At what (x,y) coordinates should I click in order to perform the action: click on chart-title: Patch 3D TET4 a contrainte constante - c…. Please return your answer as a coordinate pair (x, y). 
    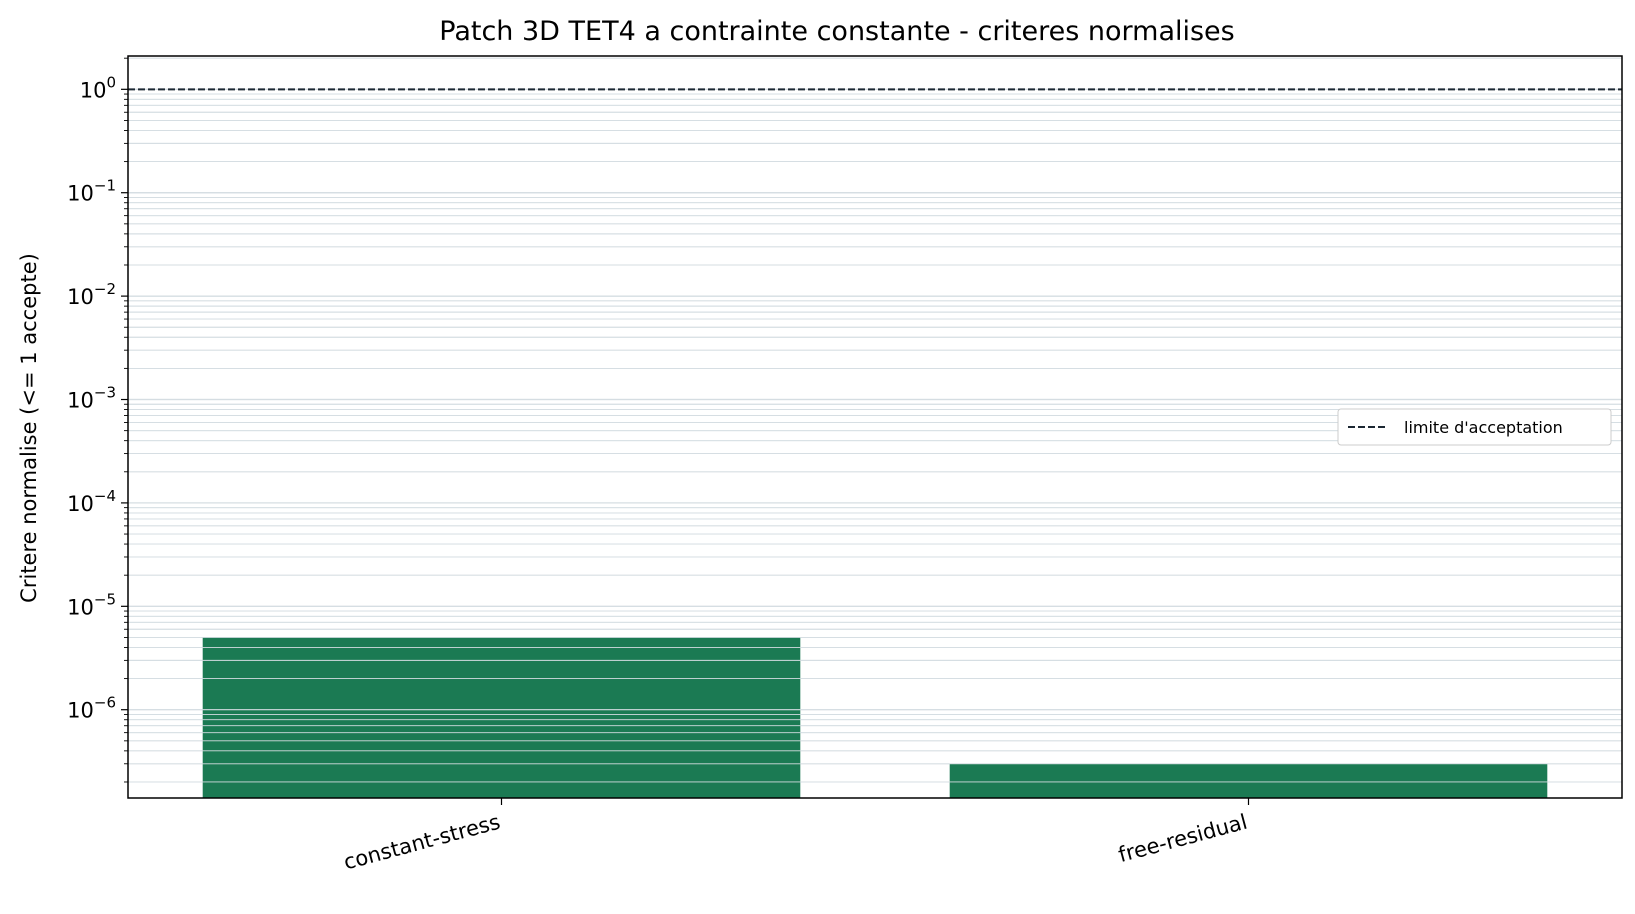
    Looking at the image, I should click on (837, 31).